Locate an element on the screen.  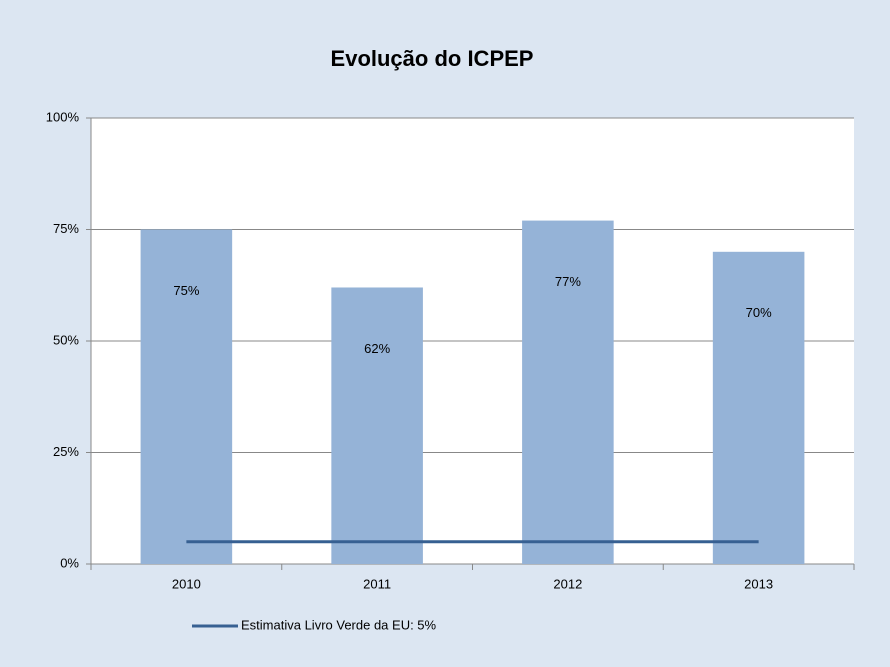
legend-label: Estimativa Livro Verde da EU: 5% is located at coordinates (339, 624).